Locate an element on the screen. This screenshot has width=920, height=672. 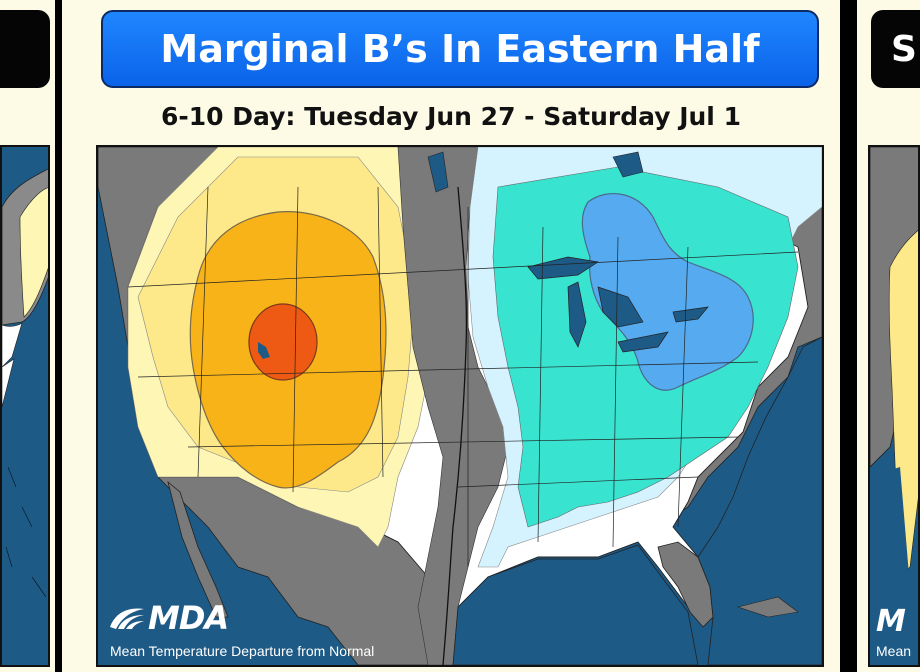
warm-hot-core is located at coordinates (283, 342).